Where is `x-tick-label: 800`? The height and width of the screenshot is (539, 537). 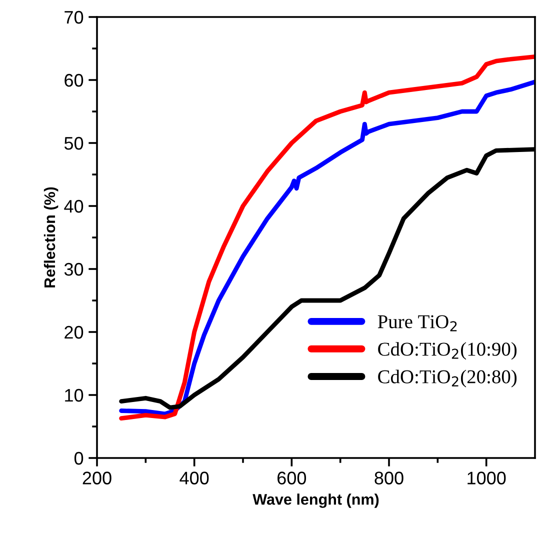 x-tick-label: 800 is located at coordinates (389, 478).